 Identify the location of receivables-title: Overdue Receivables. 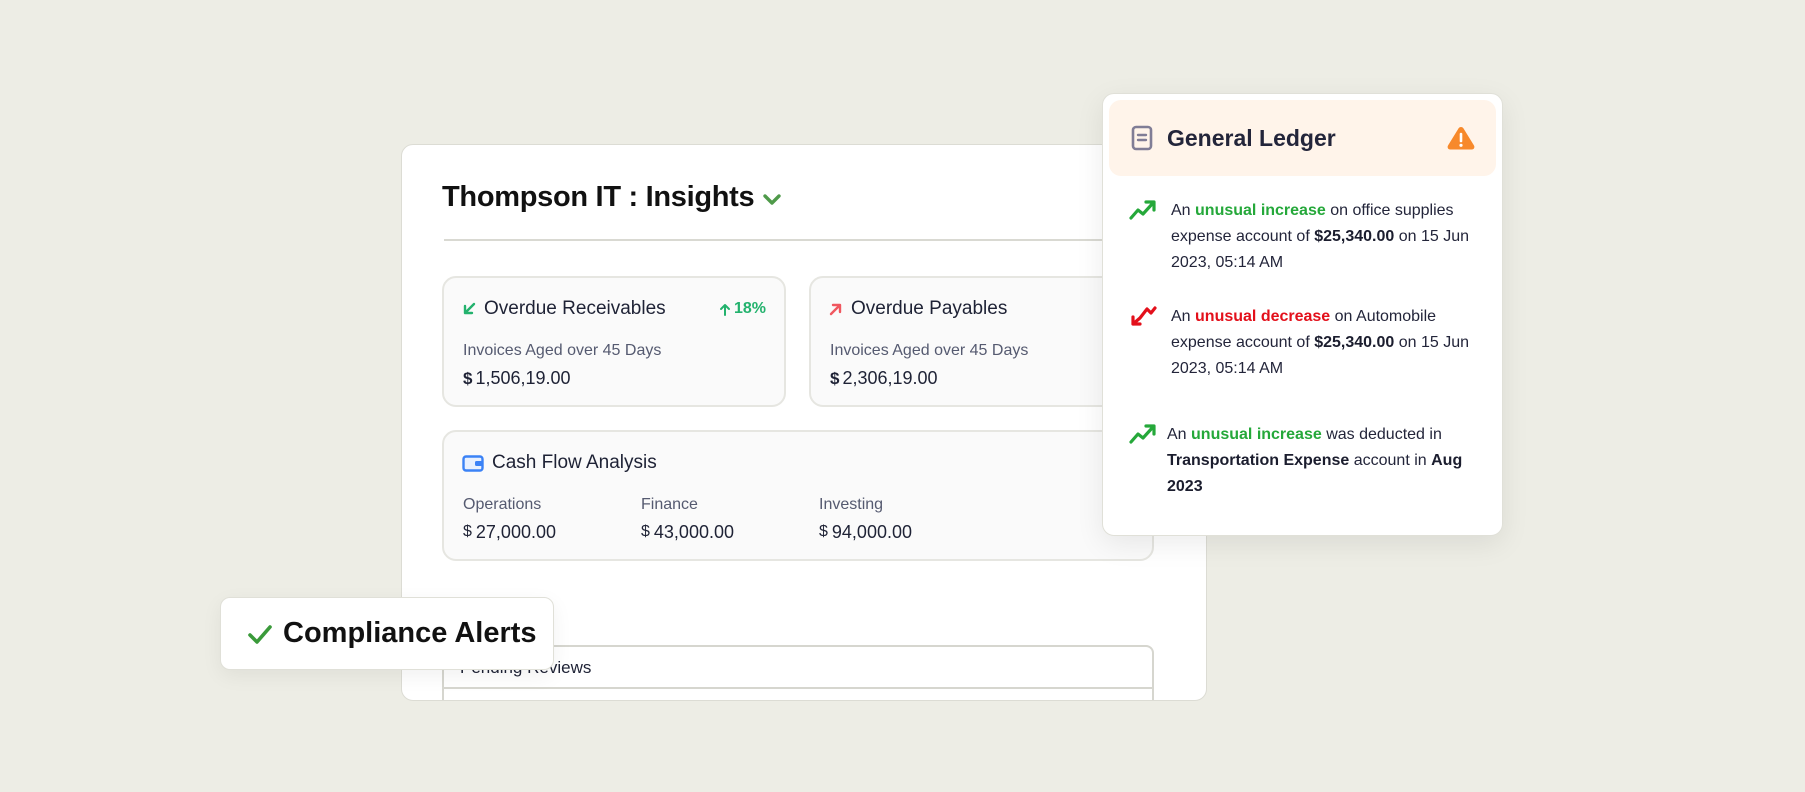
(575, 308).